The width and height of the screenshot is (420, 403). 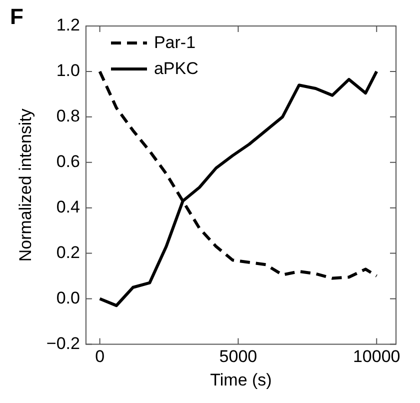 I want to click on text: F, so click(x=17, y=17).